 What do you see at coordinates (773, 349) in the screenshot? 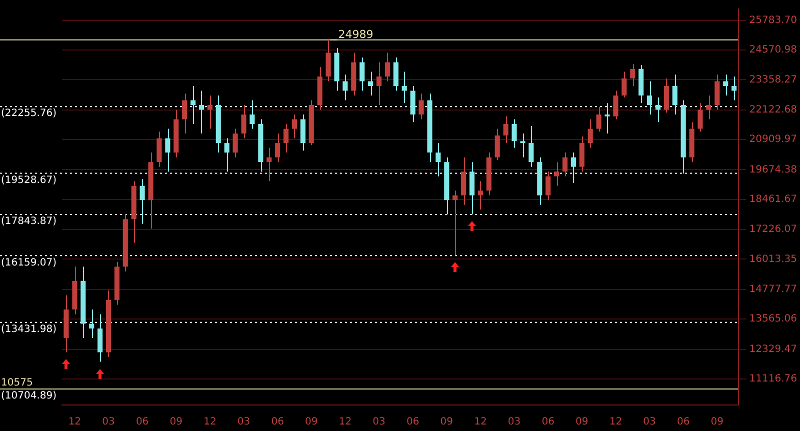
I see `y-tick-label: 12329.47` at bounding box center [773, 349].